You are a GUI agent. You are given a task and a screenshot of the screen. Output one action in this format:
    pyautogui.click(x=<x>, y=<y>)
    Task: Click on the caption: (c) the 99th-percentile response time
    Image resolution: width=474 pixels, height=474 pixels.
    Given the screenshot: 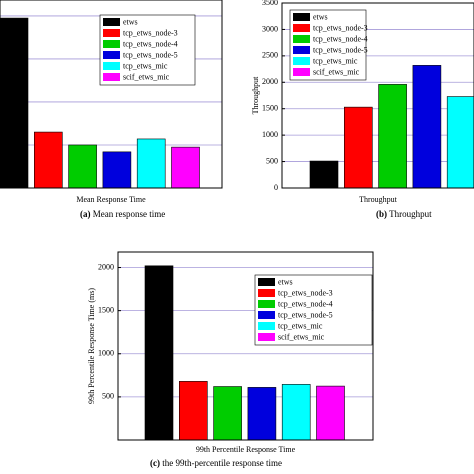 What is the action you would take?
    pyautogui.click(x=216, y=463)
    